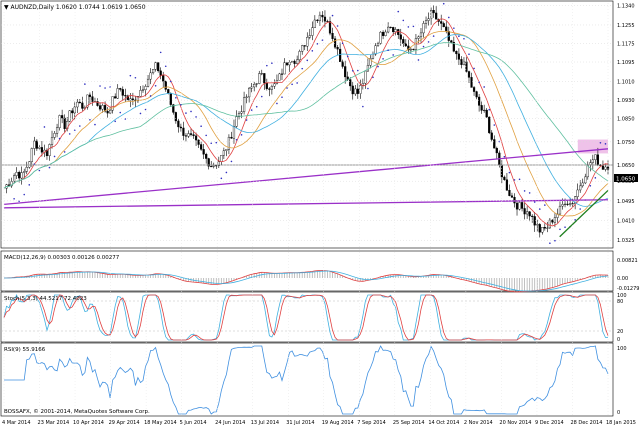 This screenshot has width=640, height=428. What do you see at coordinates (626, 26) in the screenshot?
I see `price-tick-label: 1.1255` at bounding box center [626, 26].